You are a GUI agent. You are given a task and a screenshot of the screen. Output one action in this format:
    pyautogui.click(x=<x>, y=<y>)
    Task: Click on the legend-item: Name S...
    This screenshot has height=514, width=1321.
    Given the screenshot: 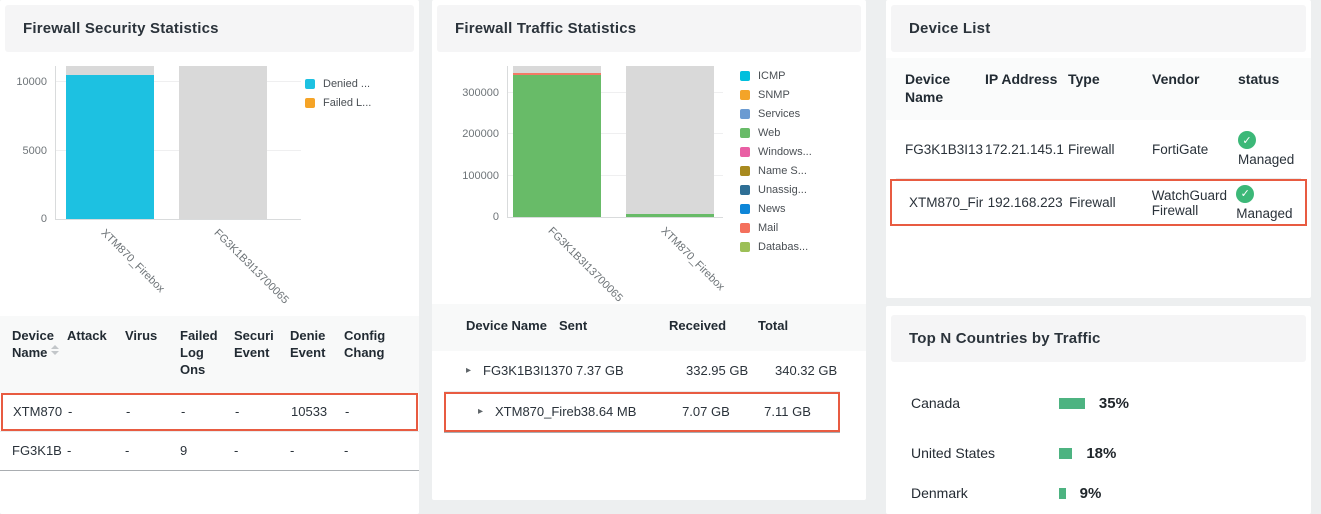 What is the action you would take?
    pyautogui.click(x=776, y=171)
    